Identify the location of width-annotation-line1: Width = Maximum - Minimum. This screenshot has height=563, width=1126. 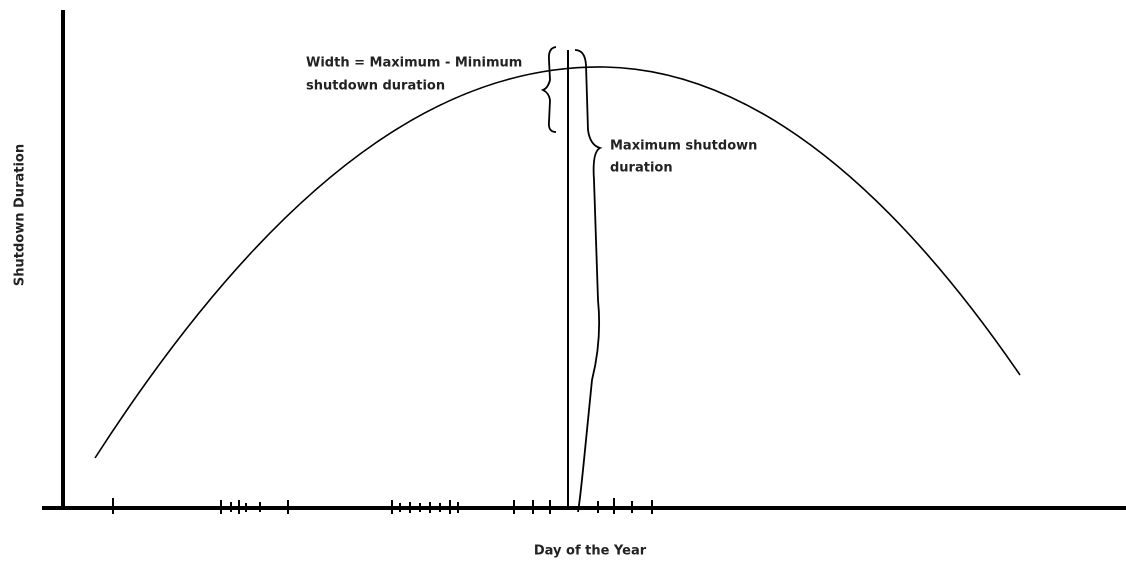
(414, 63).